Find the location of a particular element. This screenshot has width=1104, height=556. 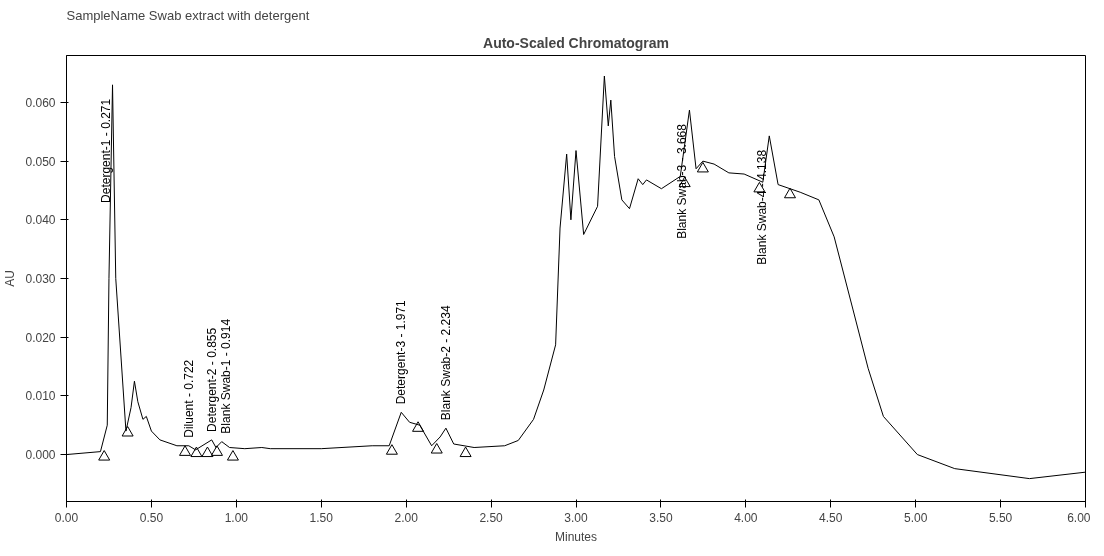

annotation: Blank Swab-3 - 3.668 is located at coordinates (682, 181).